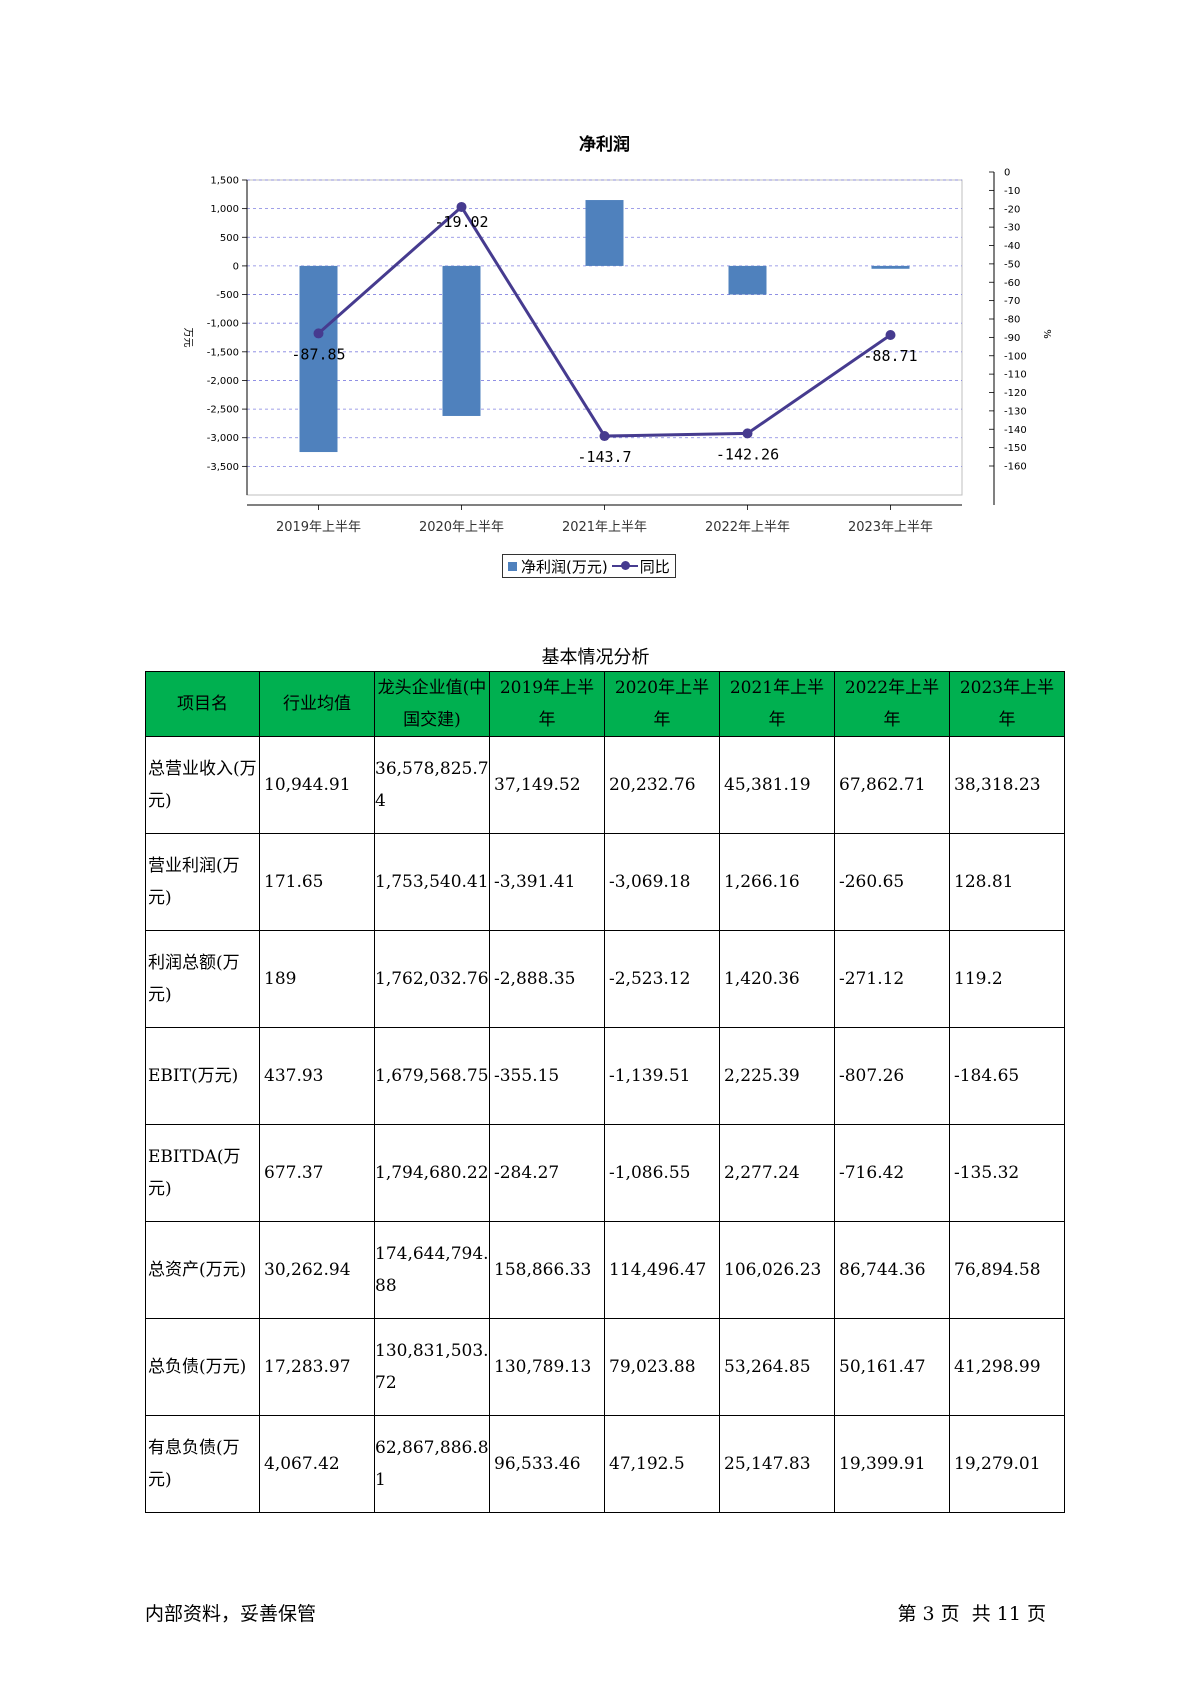 This screenshot has width=1191, height=1684. Describe the element at coordinates (547, 1076) in the screenshot. I see `table-cell: -355.15` at that location.